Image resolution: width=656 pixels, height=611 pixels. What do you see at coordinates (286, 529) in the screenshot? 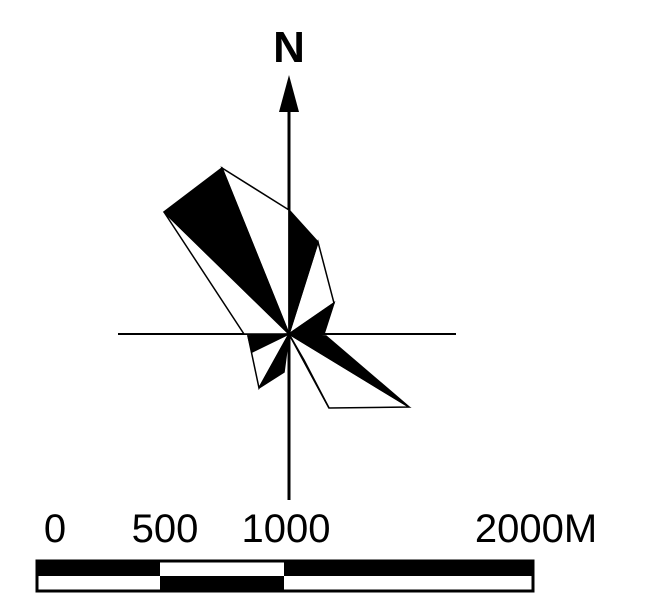
I see `scale-label-1000: 1000` at bounding box center [286, 529].